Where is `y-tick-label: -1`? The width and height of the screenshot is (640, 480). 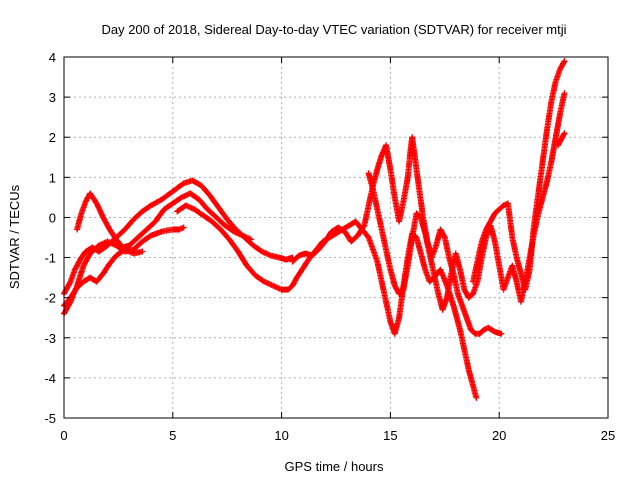 y-tick-label: -1 is located at coordinates (50, 258).